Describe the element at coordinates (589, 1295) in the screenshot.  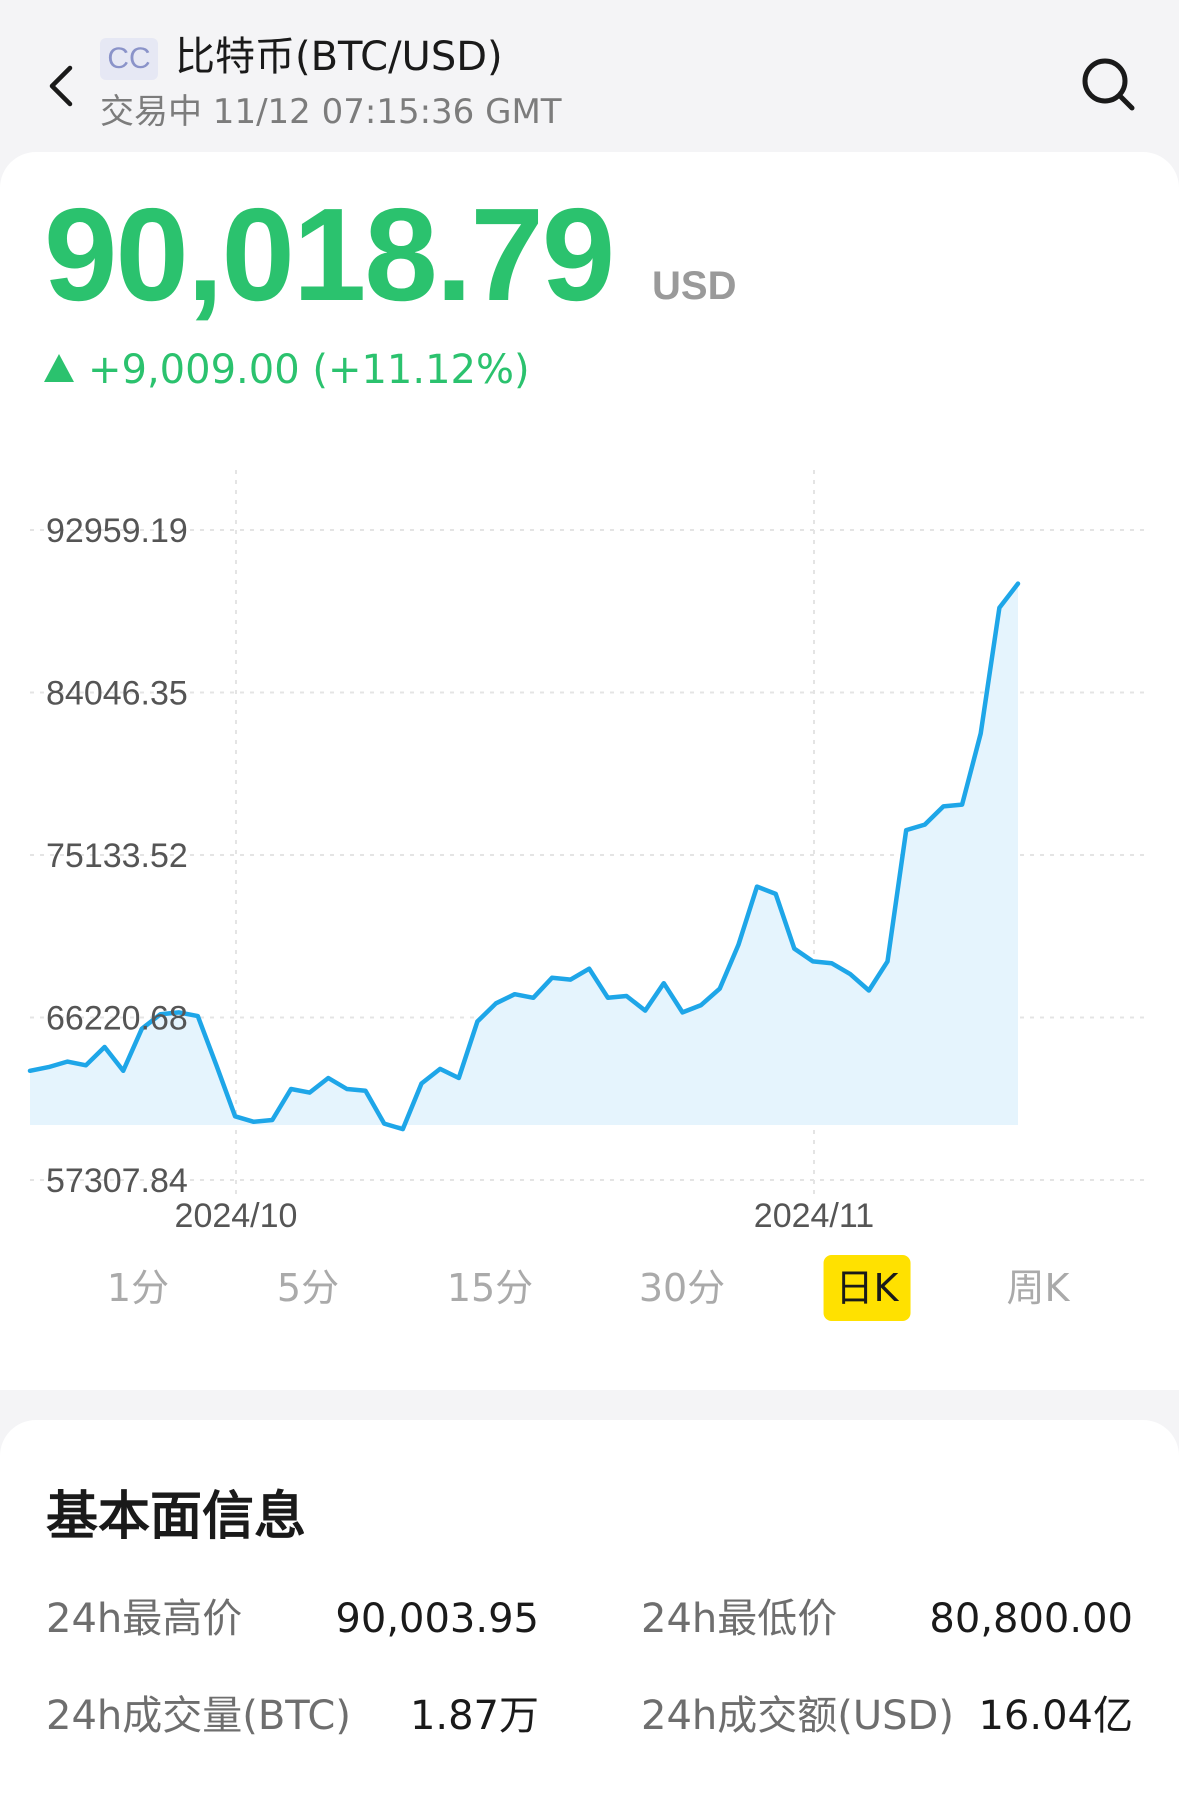
I see `period-selector: 1分 5分 15分 30分 日K 周K` at that location.